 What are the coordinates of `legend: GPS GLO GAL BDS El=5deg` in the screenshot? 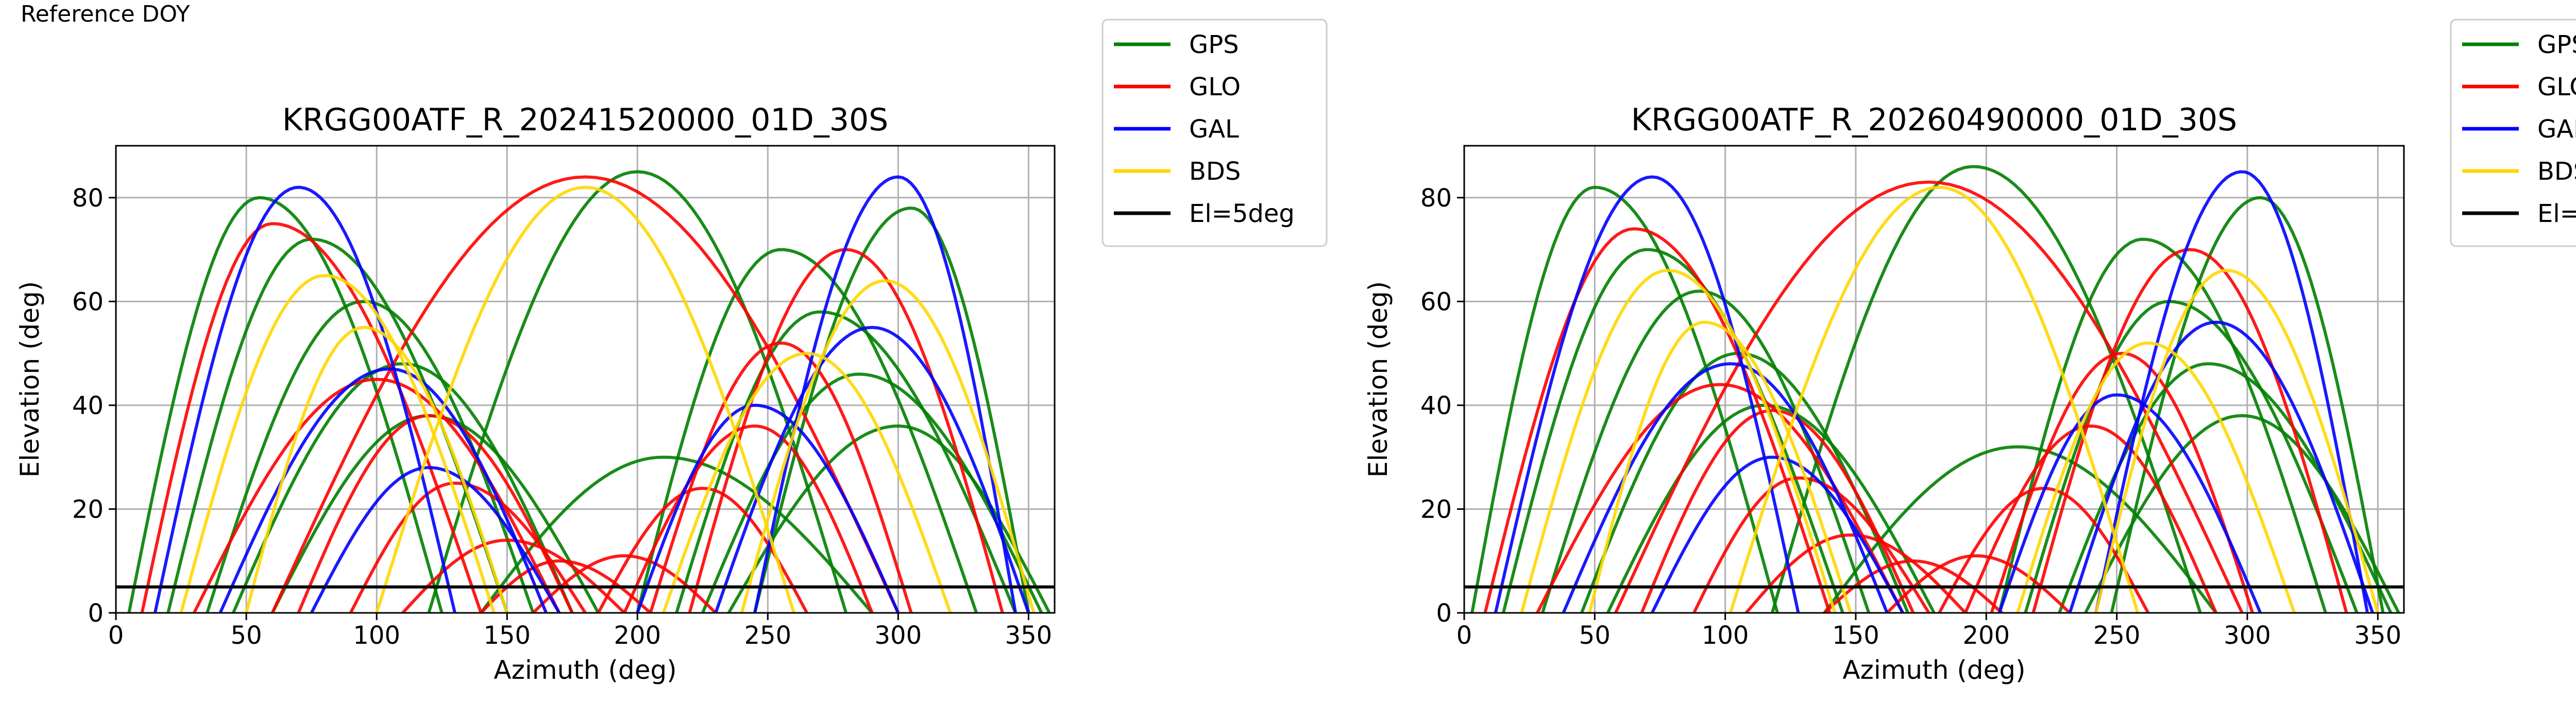 It's located at (1214, 133).